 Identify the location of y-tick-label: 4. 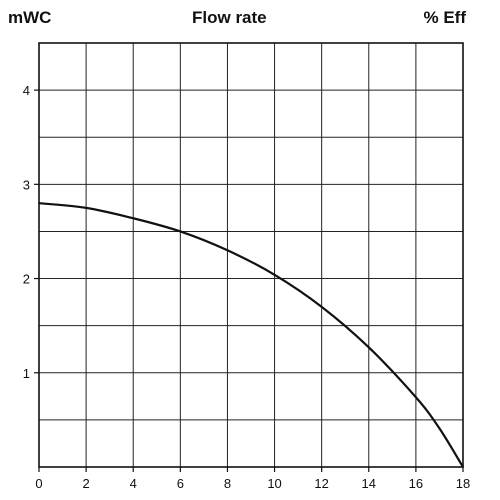
(26, 90).